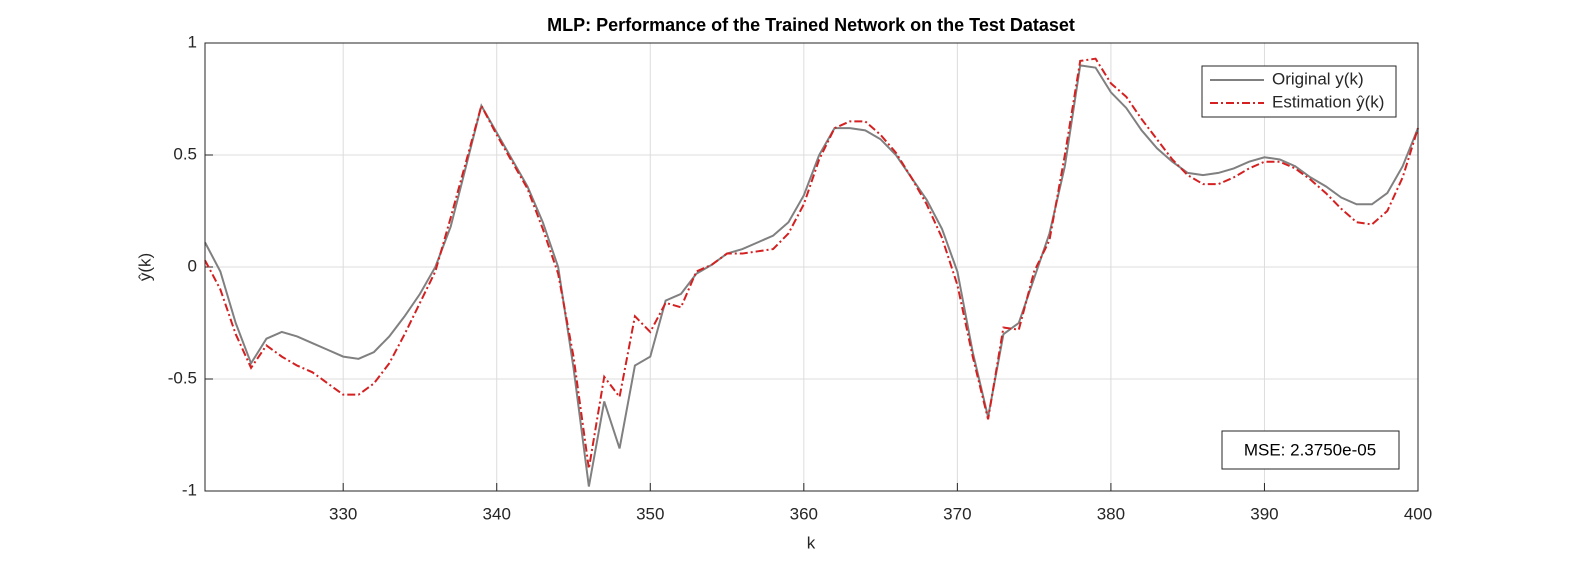 The width and height of the screenshot is (1578, 565). What do you see at coordinates (811, 542) in the screenshot?
I see `x-axis-label: k` at bounding box center [811, 542].